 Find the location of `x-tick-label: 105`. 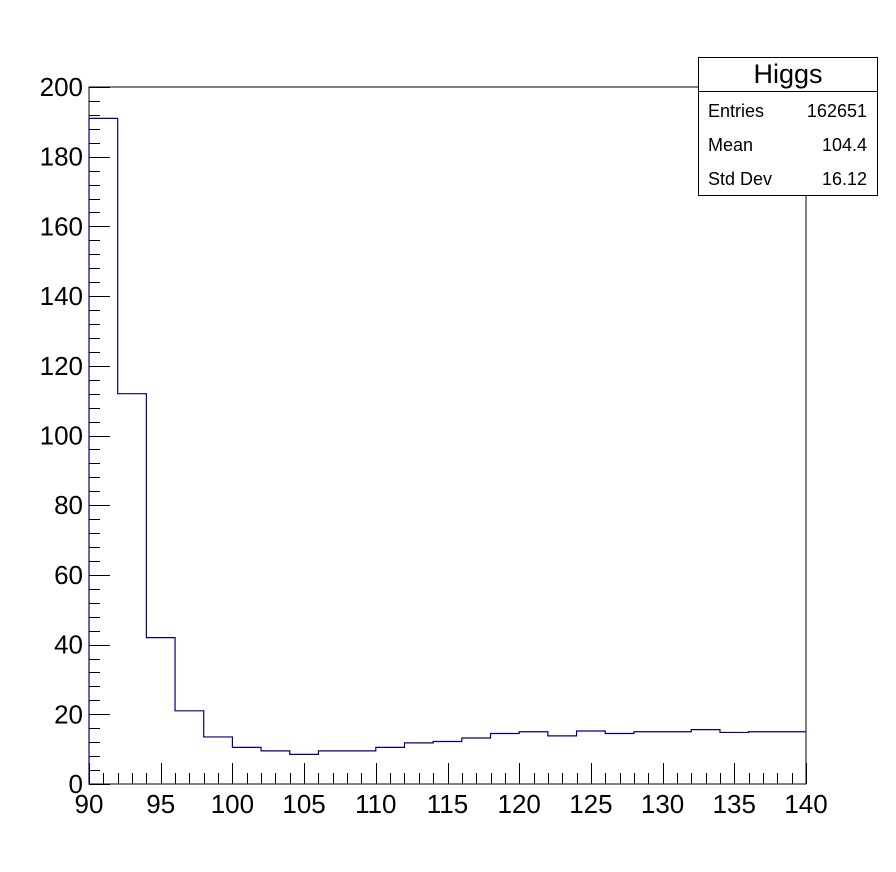

x-tick-label: 105 is located at coordinates (303, 804).